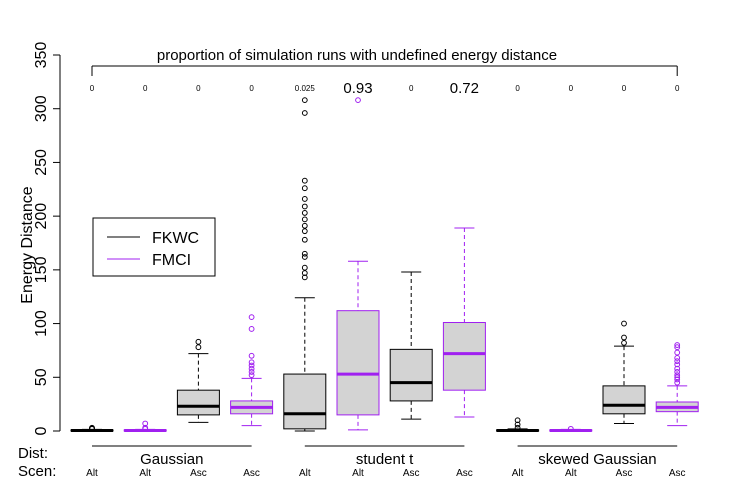  What do you see at coordinates (175, 238) in the screenshot?
I see `legend-label-fkwc: FKWC` at bounding box center [175, 238].